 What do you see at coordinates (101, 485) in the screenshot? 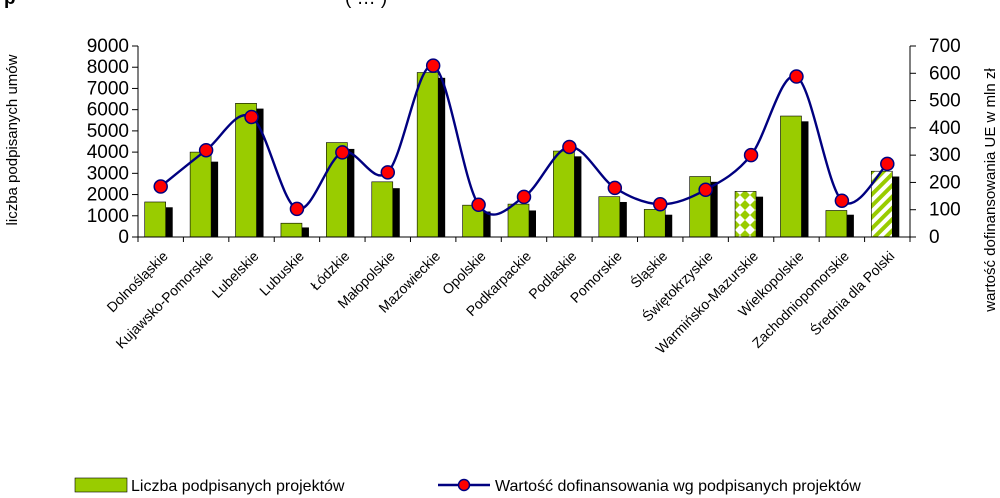
I see `legend-bar-swatch` at bounding box center [101, 485].